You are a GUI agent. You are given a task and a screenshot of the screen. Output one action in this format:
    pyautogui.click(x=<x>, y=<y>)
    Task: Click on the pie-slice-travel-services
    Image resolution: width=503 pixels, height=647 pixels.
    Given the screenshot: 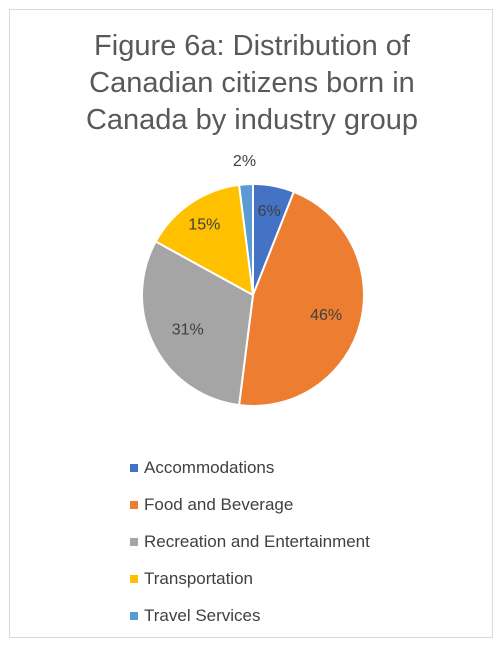 What is the action you would take?
    pyautogui.click(x=245, y=239)
    